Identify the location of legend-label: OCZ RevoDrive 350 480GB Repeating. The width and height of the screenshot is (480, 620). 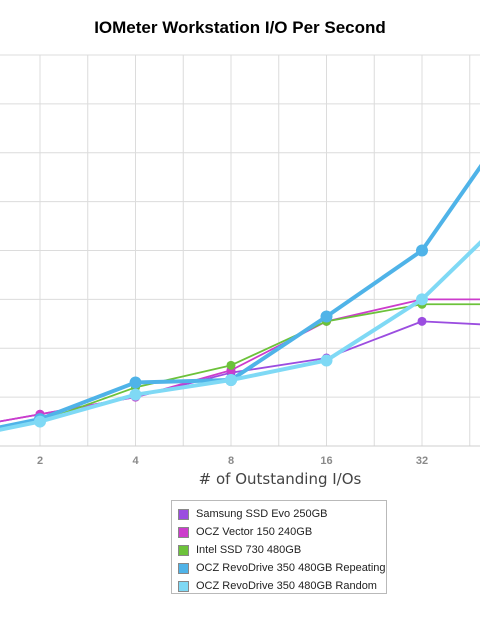
(291, 568).